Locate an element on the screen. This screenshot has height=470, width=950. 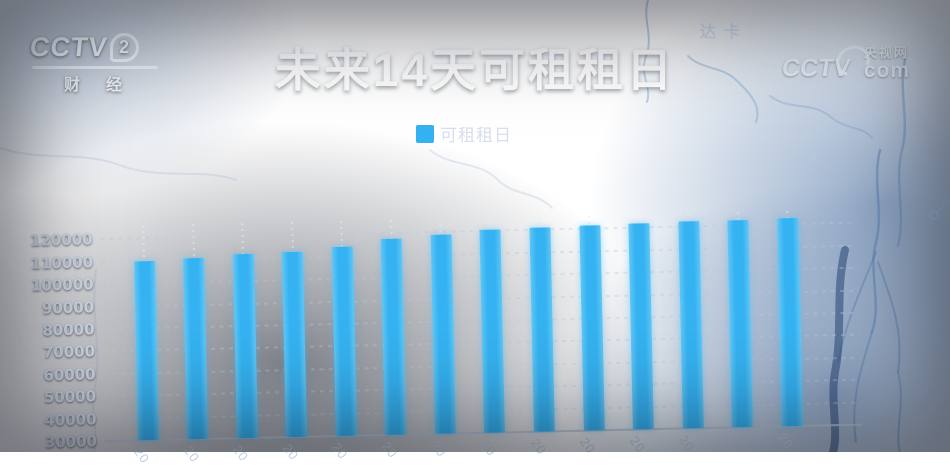
legend-swatch is located at coordinates (425, 133).